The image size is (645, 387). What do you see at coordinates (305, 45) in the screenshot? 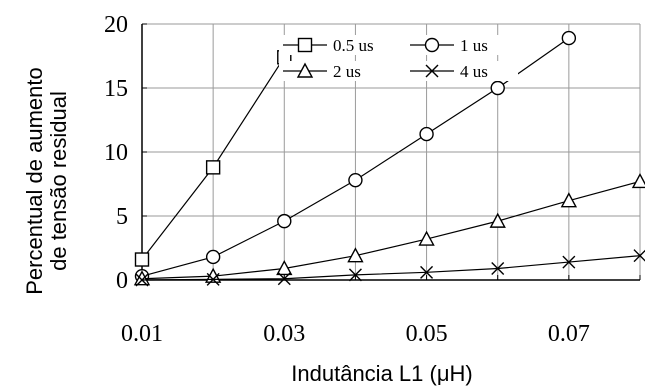
I see `legend-marker-square` at bounding box center [305, 45].